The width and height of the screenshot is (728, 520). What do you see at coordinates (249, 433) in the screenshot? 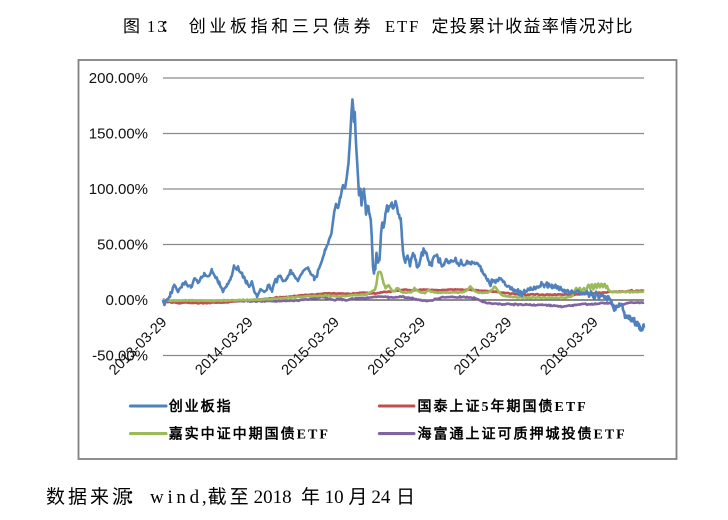
I see `svg-text: 嘉实中证中期国债ETF` at bounding box center [249, 433].